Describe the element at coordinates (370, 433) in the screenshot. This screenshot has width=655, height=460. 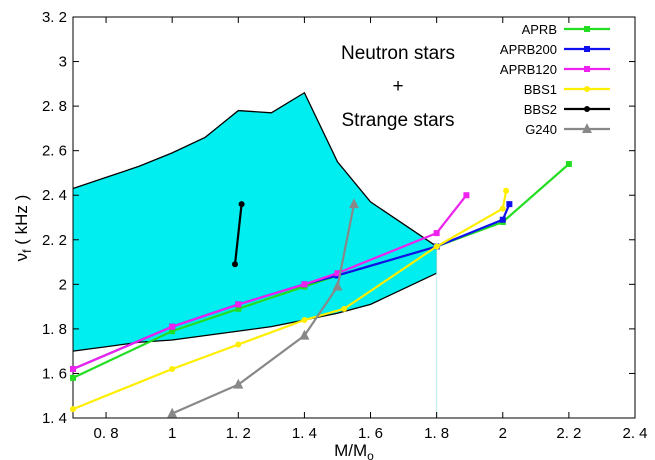
I see `x-tick-label: 1. 6` at that location.